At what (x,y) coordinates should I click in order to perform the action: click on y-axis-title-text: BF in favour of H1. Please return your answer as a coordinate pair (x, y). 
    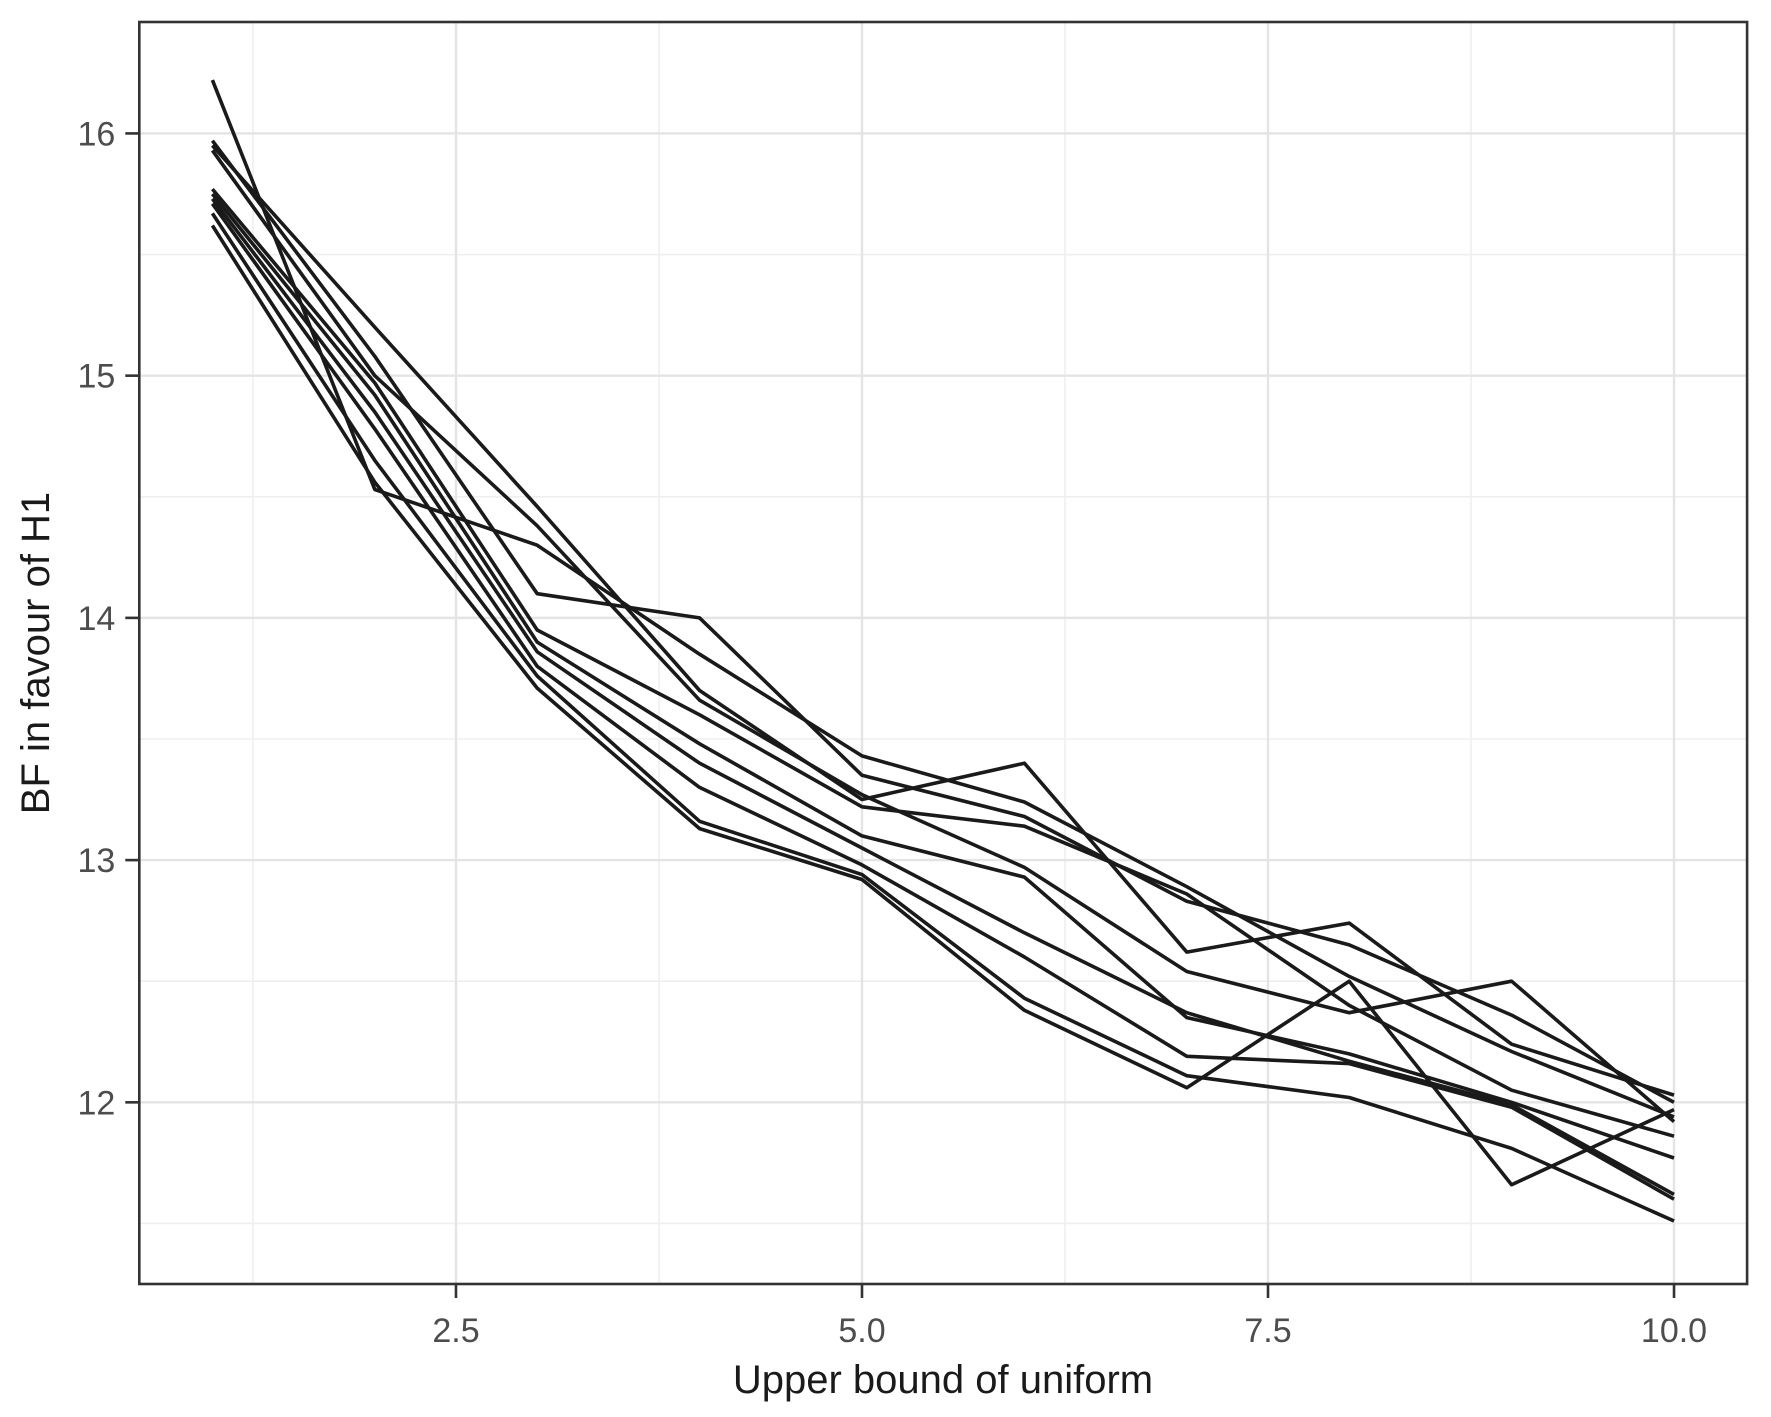
    Looking at the image, I should click on (36, 653).